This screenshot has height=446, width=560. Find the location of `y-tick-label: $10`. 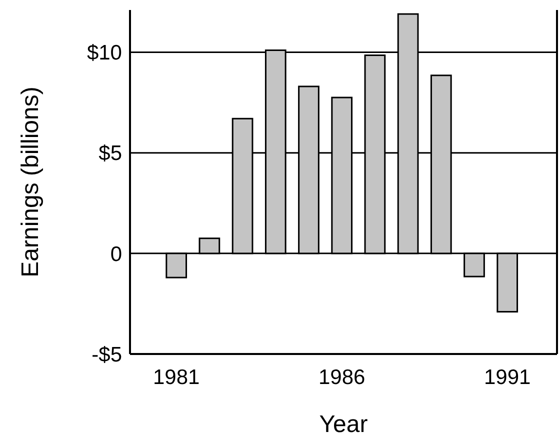

y-tick-label: $10 is located at coordinates (104, 53).